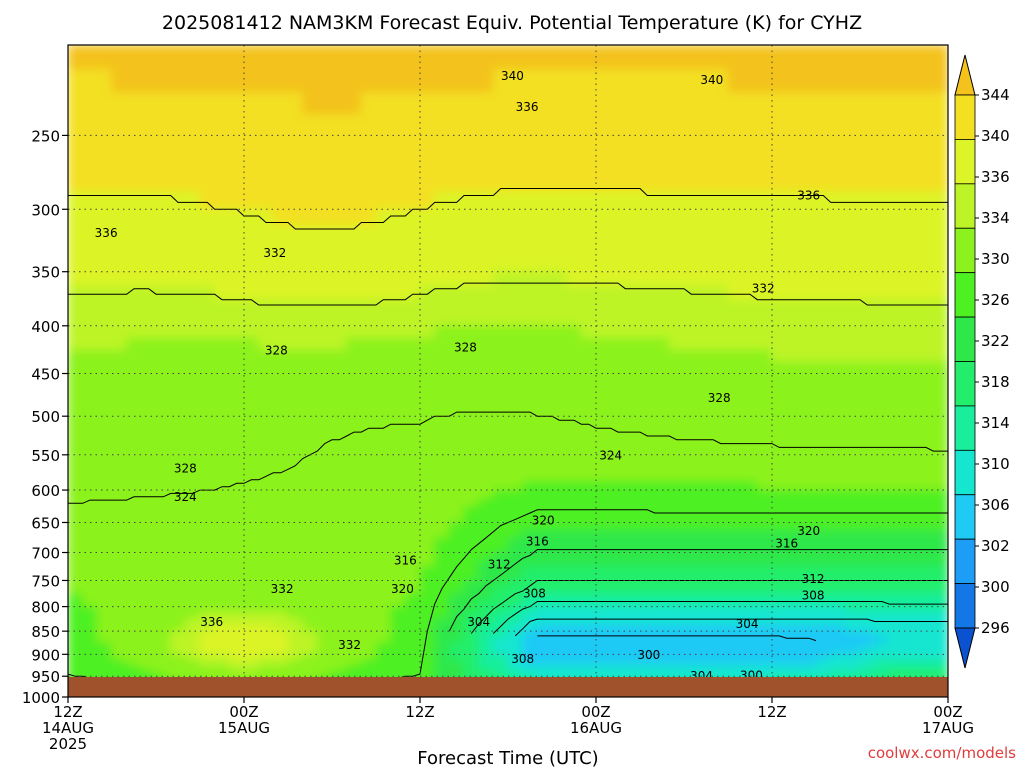 The image size is (1024, 768). I want to click on x-axis-label: Forecast Time (UTC), so click(507, 758).